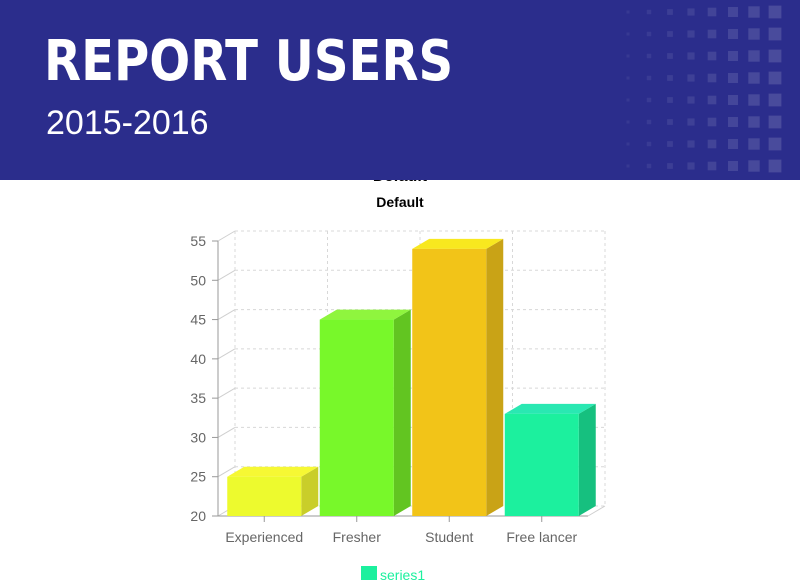  Describe the element at coordinates (198, 398) in the screenshot. I see `y-tick-label: 35` at that location.